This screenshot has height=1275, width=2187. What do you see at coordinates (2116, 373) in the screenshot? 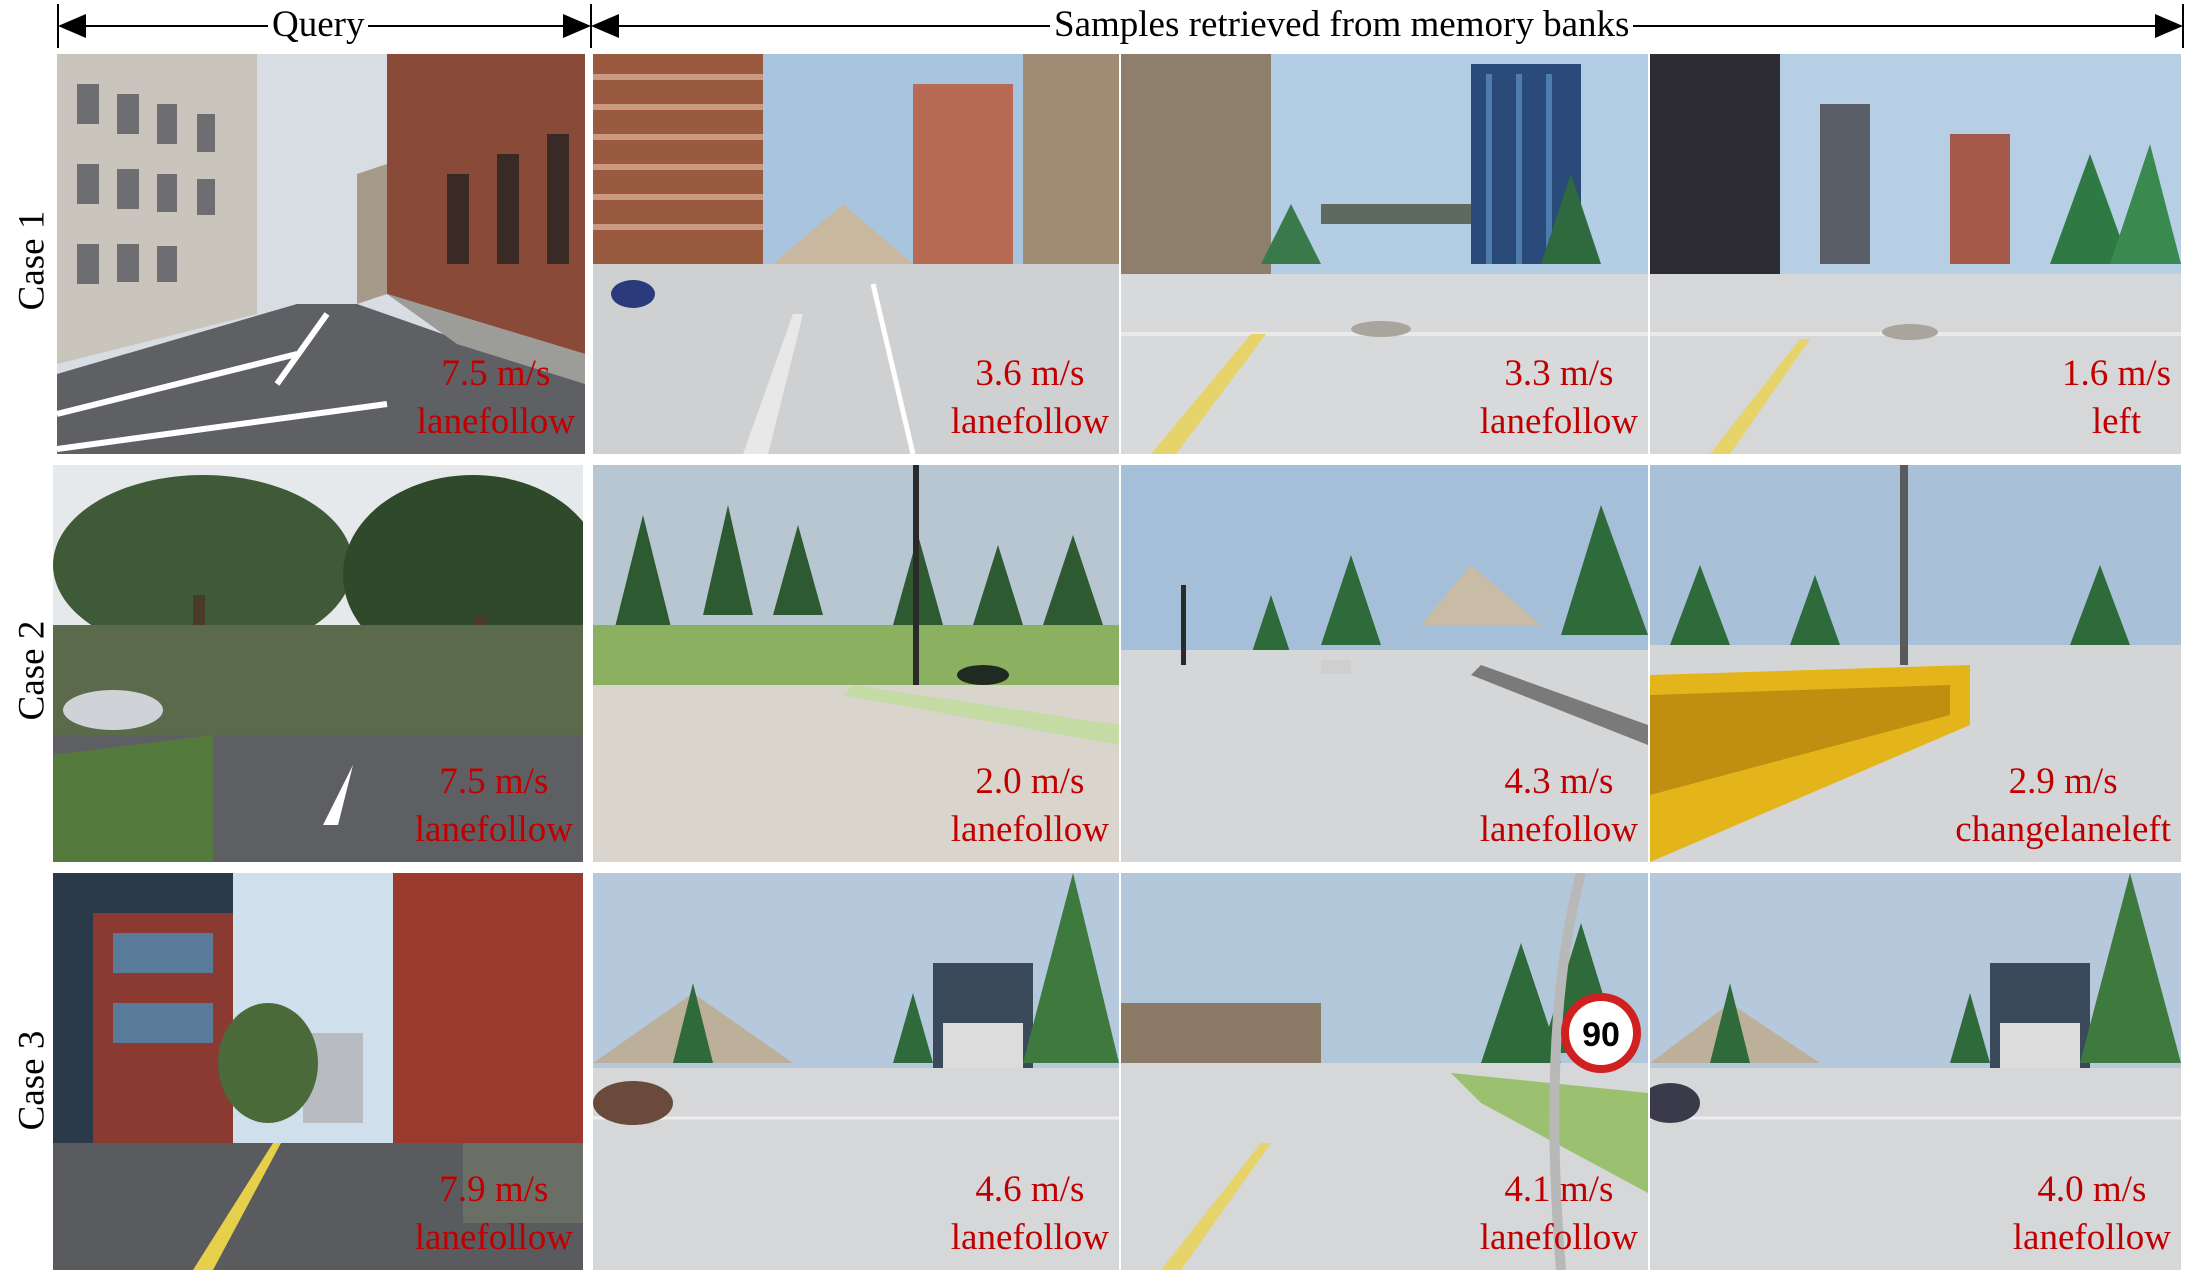
I see `speed-label: 1.6 m/s` at bounding box center [2116, 373].